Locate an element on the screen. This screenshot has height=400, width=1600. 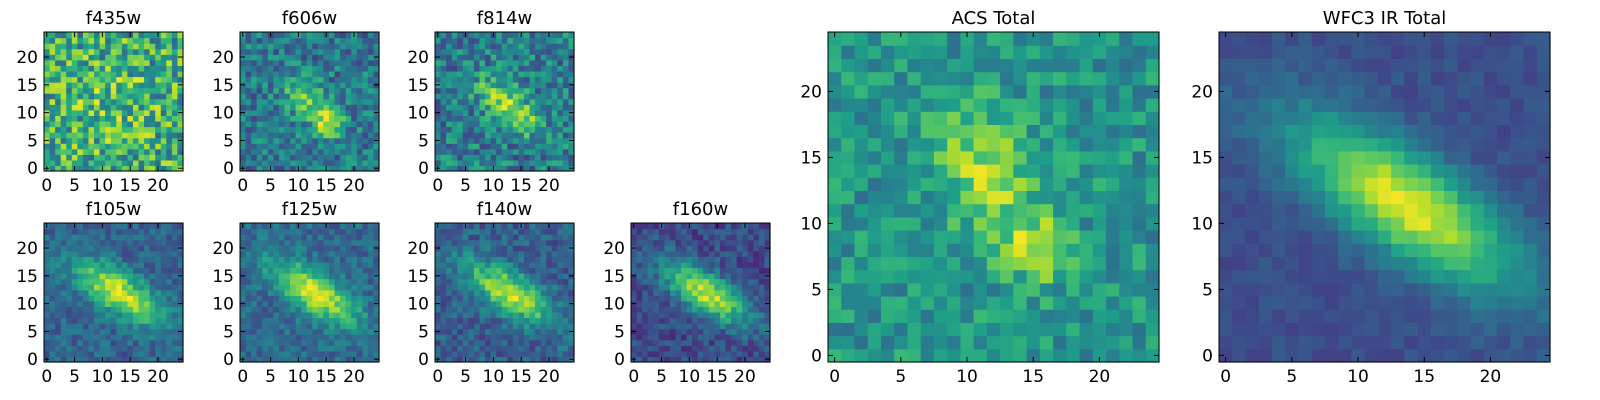
f160w-ytick-label: 5 is located at coordinates (619, 332).